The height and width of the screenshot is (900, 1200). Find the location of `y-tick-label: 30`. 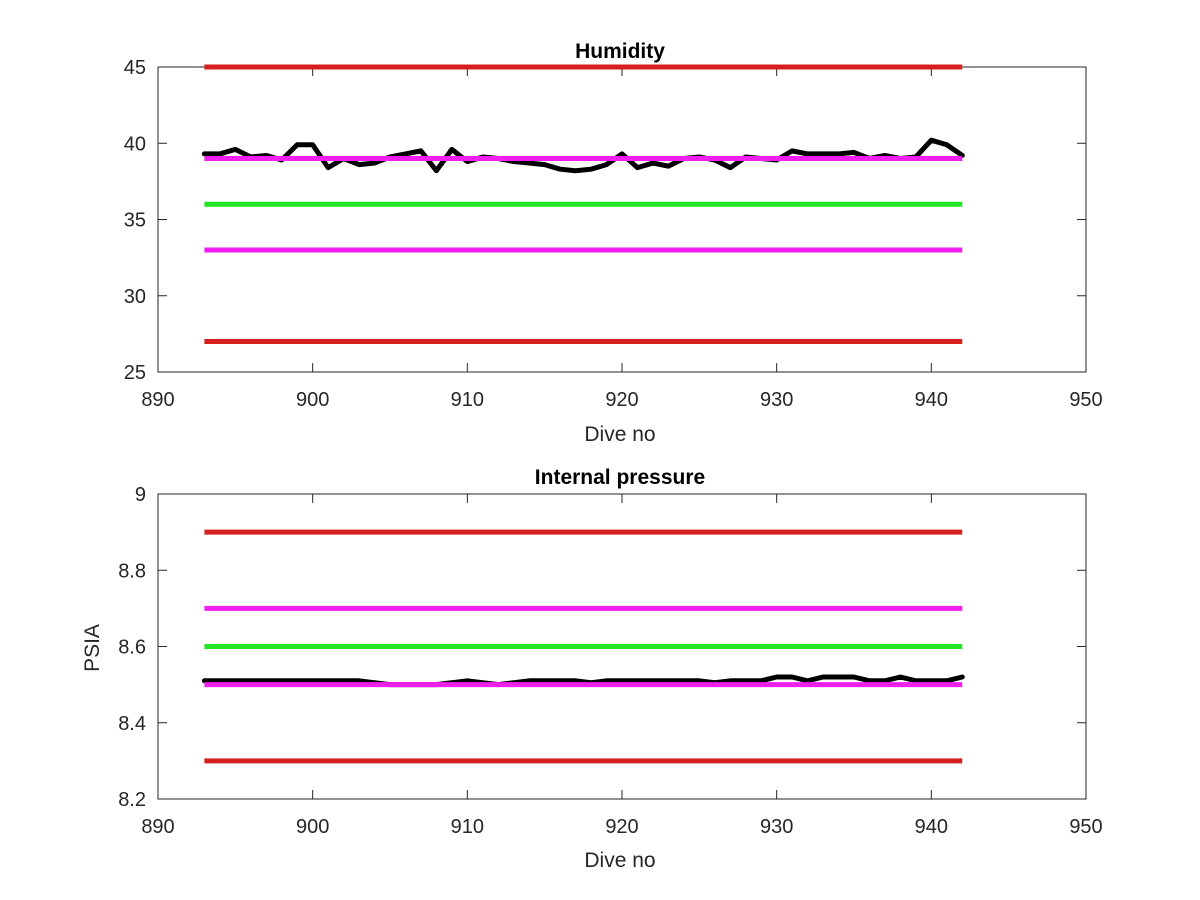

y-tick-label: 30 is located at coordinates (135, 297).